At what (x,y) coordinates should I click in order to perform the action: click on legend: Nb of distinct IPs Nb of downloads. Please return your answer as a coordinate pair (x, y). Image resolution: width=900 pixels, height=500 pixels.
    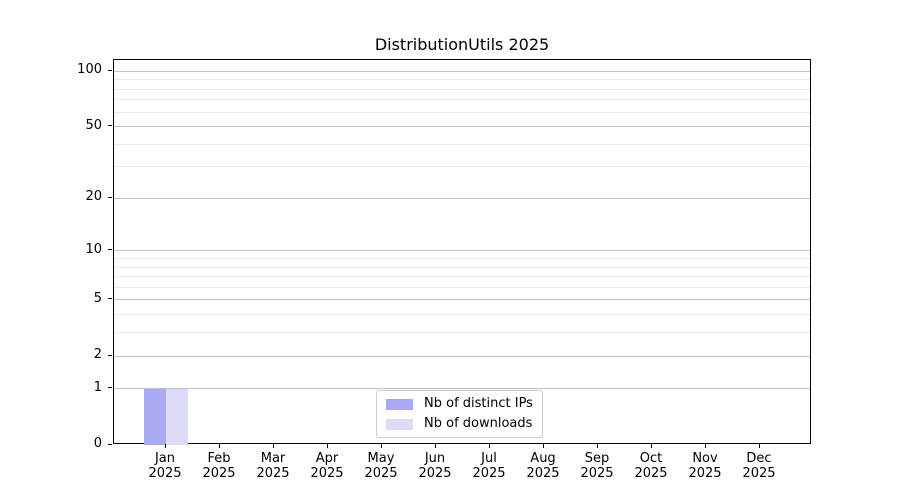
    Looking at the image, I should click on (459, 414).